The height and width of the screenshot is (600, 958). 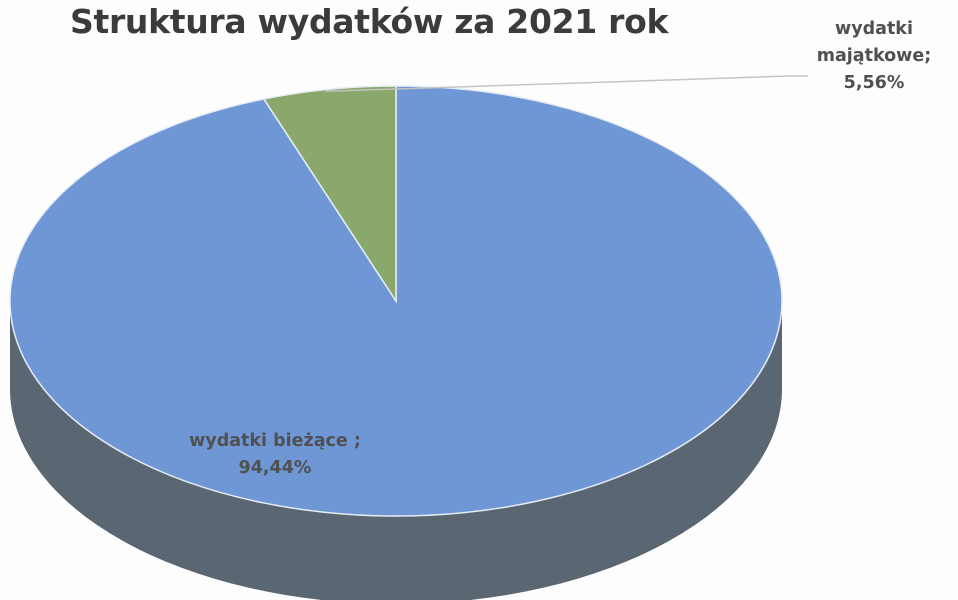 What do you see at coordinates (275, 468) in the screenshot?
I see `data-label-biezace-value: 94,44%` at bounding box center [275, 468].